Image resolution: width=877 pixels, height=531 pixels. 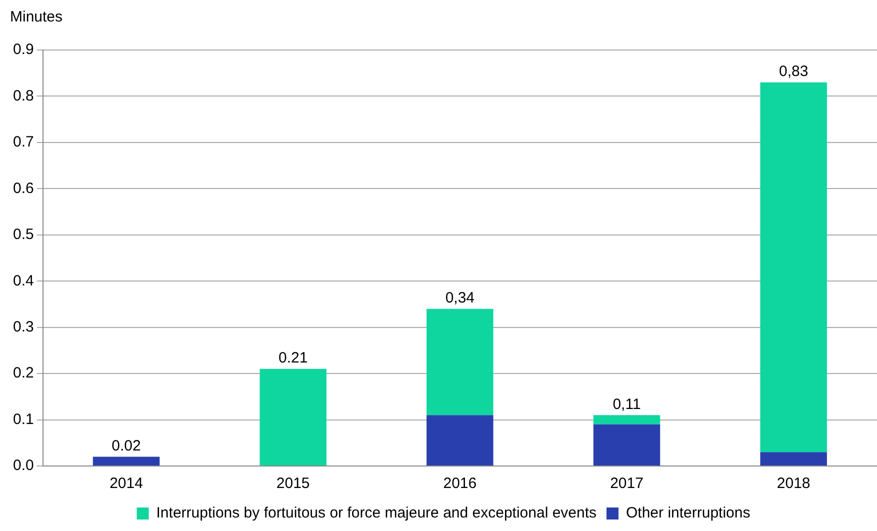 I want to click on total-label: 0,83, so click(x=793, y=71).